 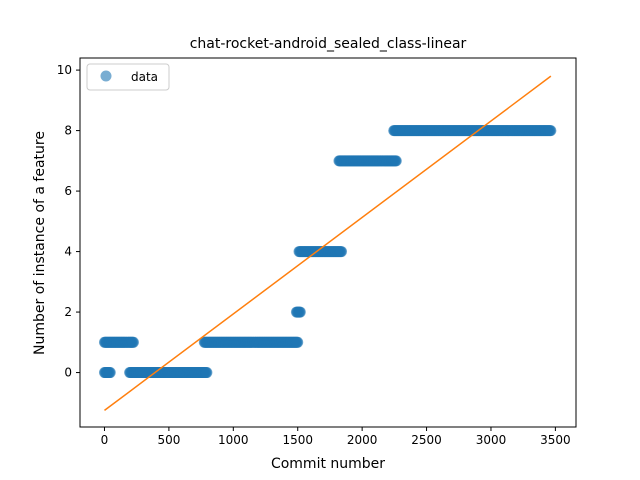 I want to click on x-tick-label: 1500, so click(x=297, y=440).